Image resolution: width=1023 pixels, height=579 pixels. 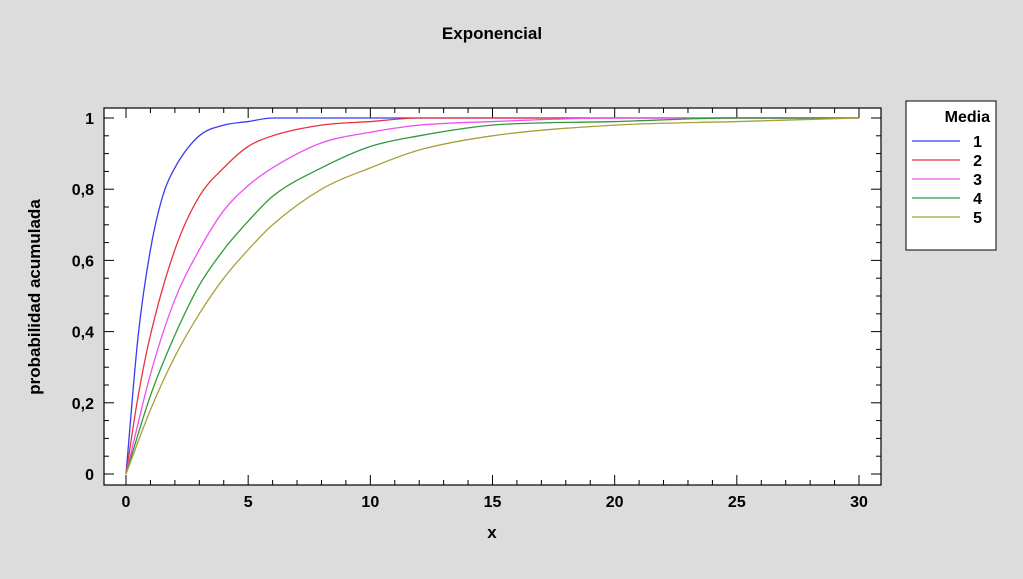 What do you see at coordinates (967, 117) in the screenshot?
I see `legend-title: Media` at bounding box center [967, 117].